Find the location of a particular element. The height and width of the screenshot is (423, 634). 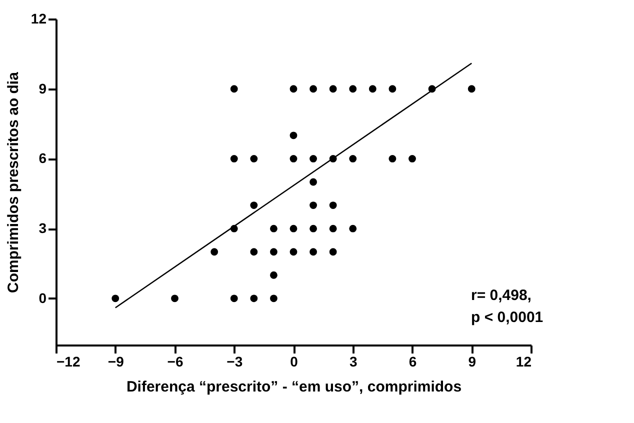

x-tick-label: 0 is located at coordinates (294, 362).